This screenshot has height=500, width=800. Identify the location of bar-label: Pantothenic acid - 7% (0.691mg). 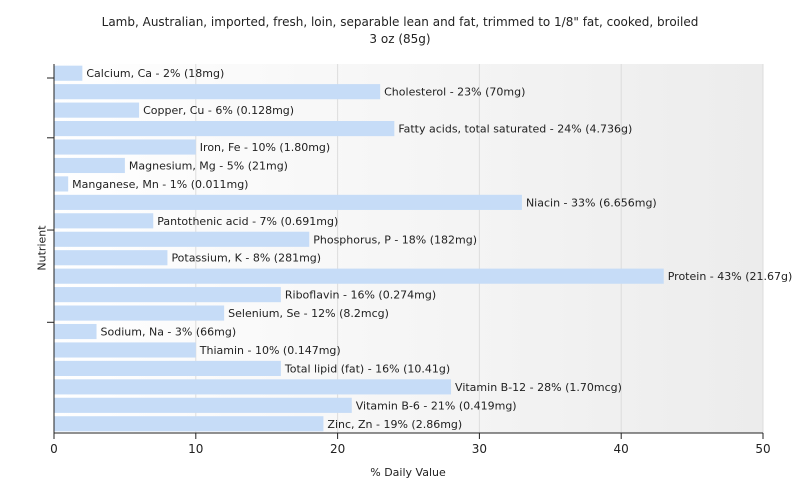
(247, 221).